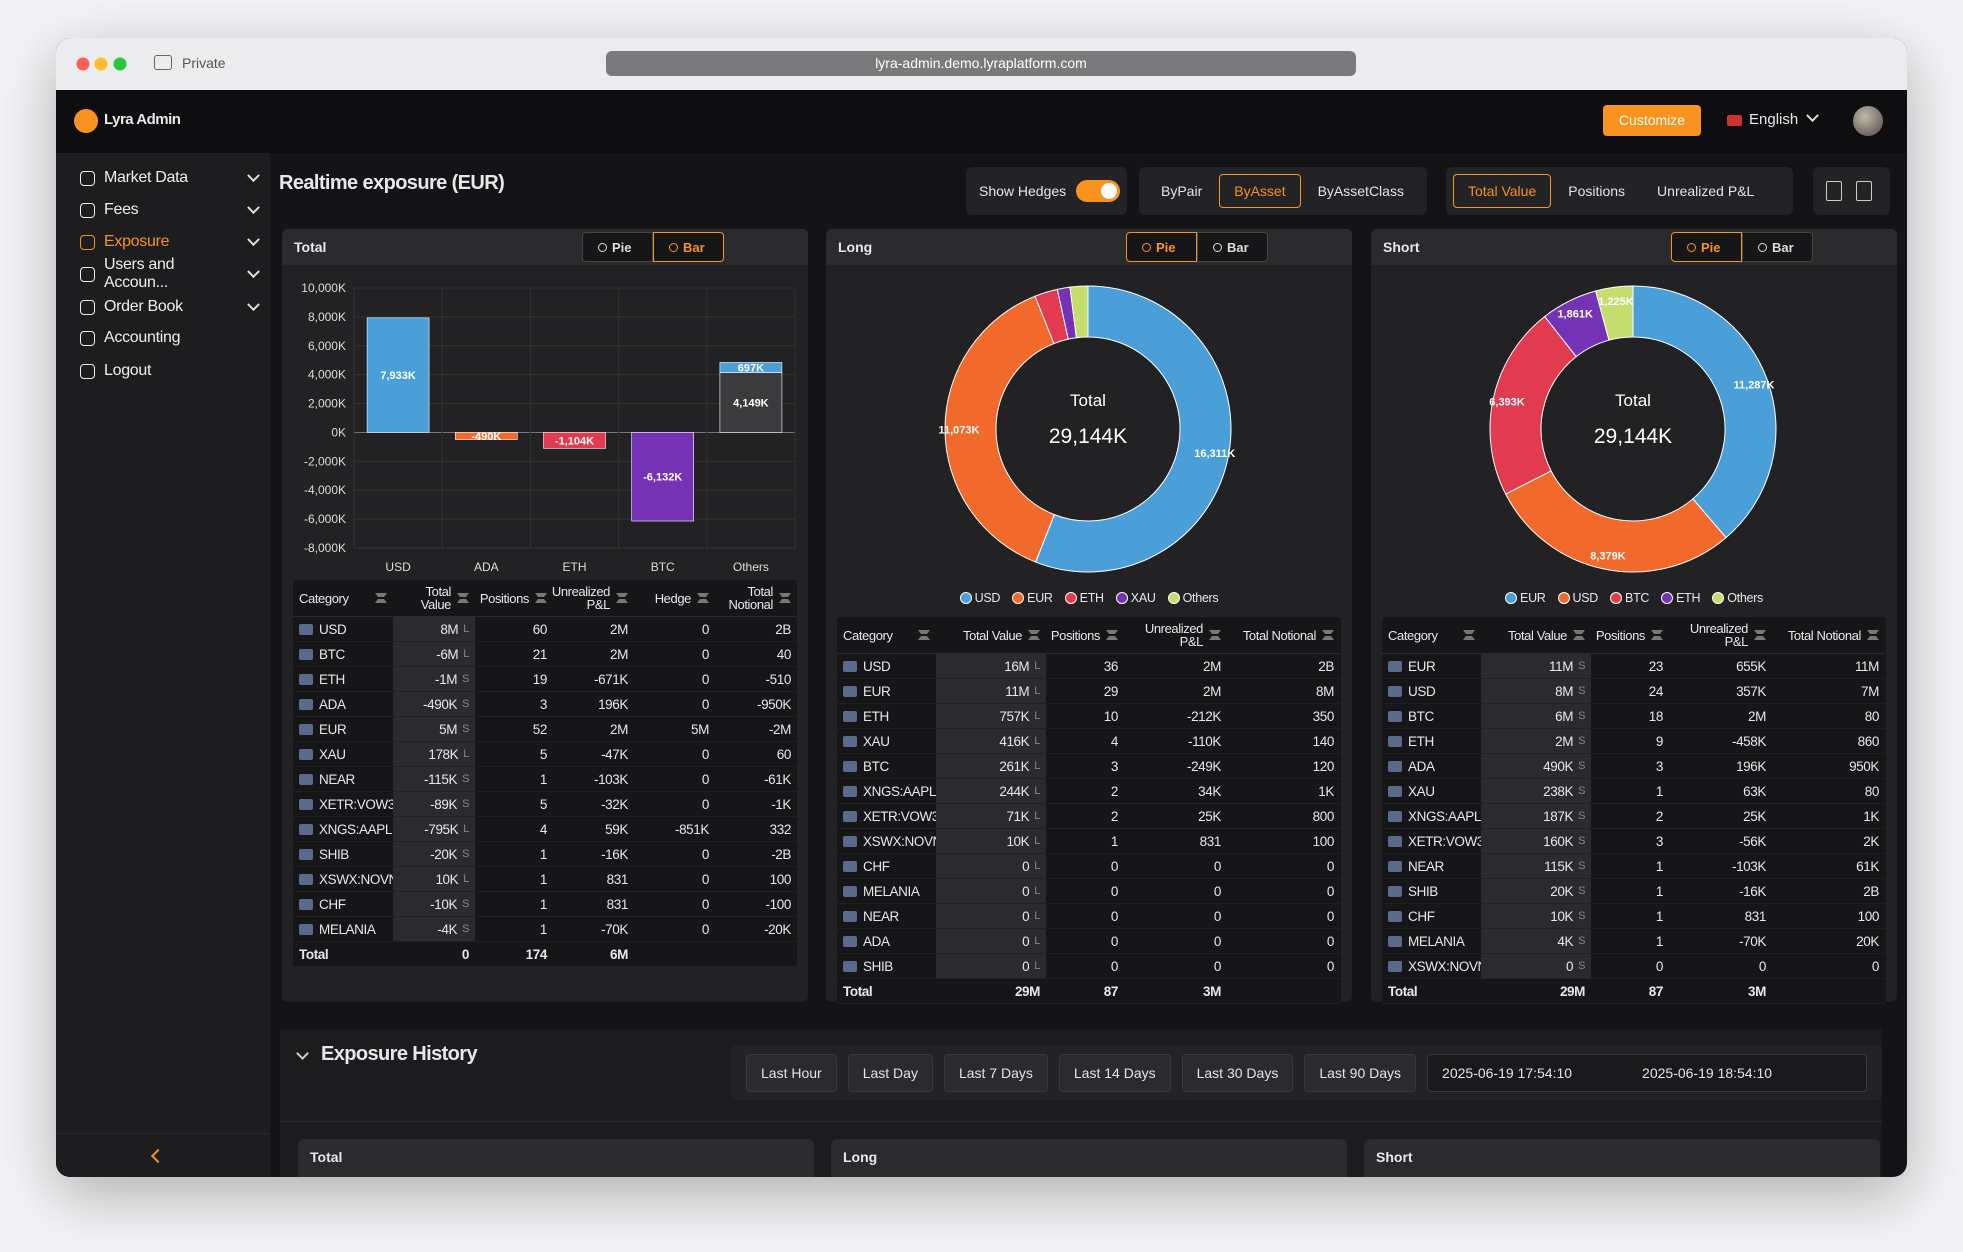 The width and height of the screenshot is (1963, 1252). I want to click on legend-item: BTC, so click(1629, 598).